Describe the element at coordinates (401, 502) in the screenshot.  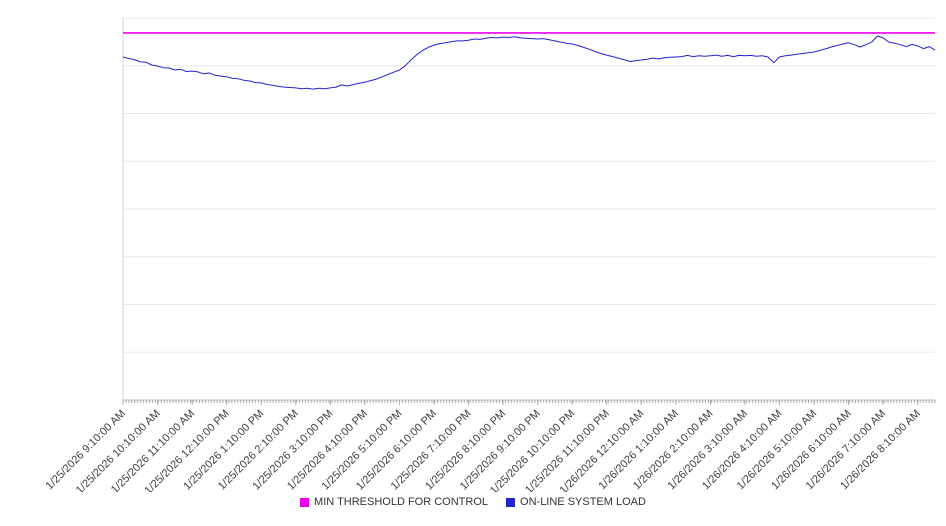
I see `legend-label-min-threshold: MIN THRESHOLD FOR CONTROL` at that location.